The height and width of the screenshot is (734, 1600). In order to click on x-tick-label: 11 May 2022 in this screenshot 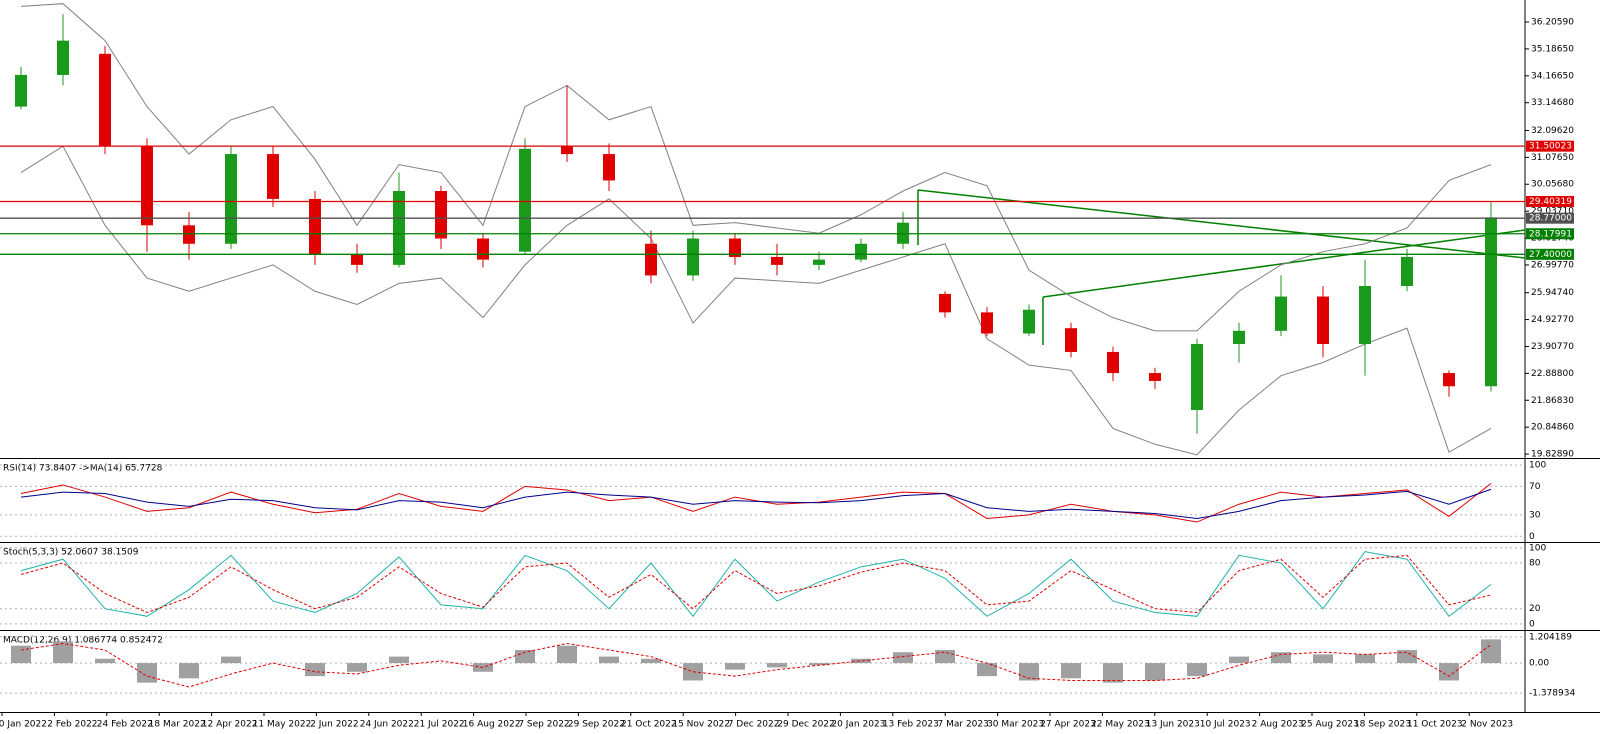, I will do `click(282, 725)`.